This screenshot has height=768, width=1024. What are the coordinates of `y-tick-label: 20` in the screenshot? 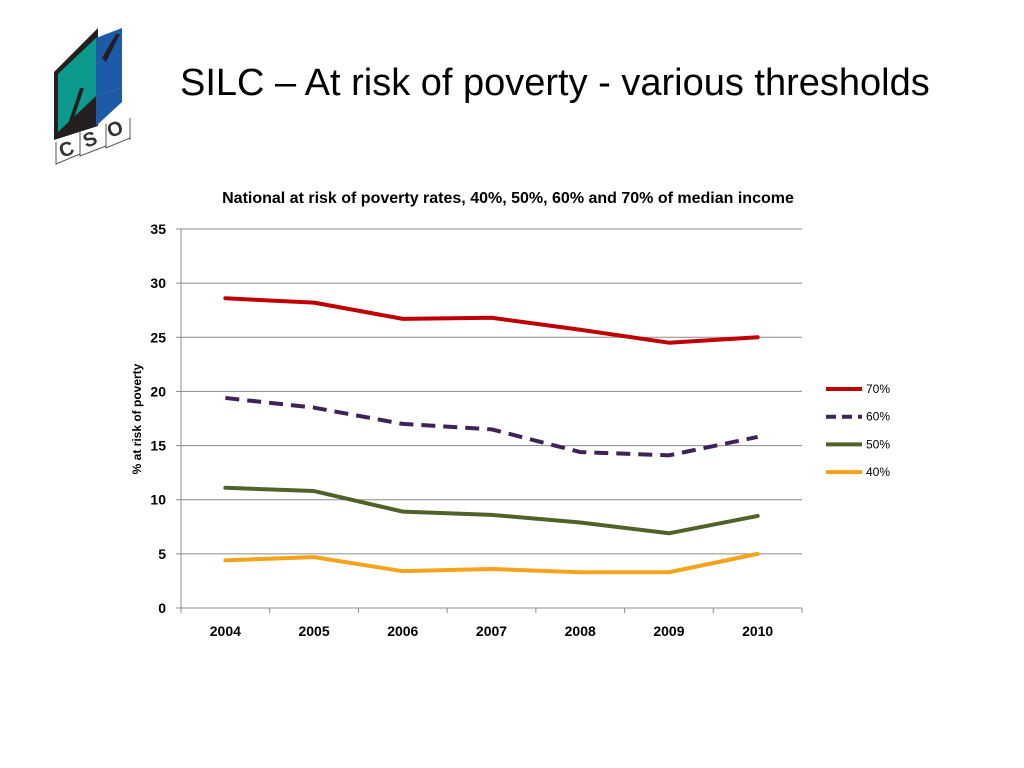 It's located at (158, 391).